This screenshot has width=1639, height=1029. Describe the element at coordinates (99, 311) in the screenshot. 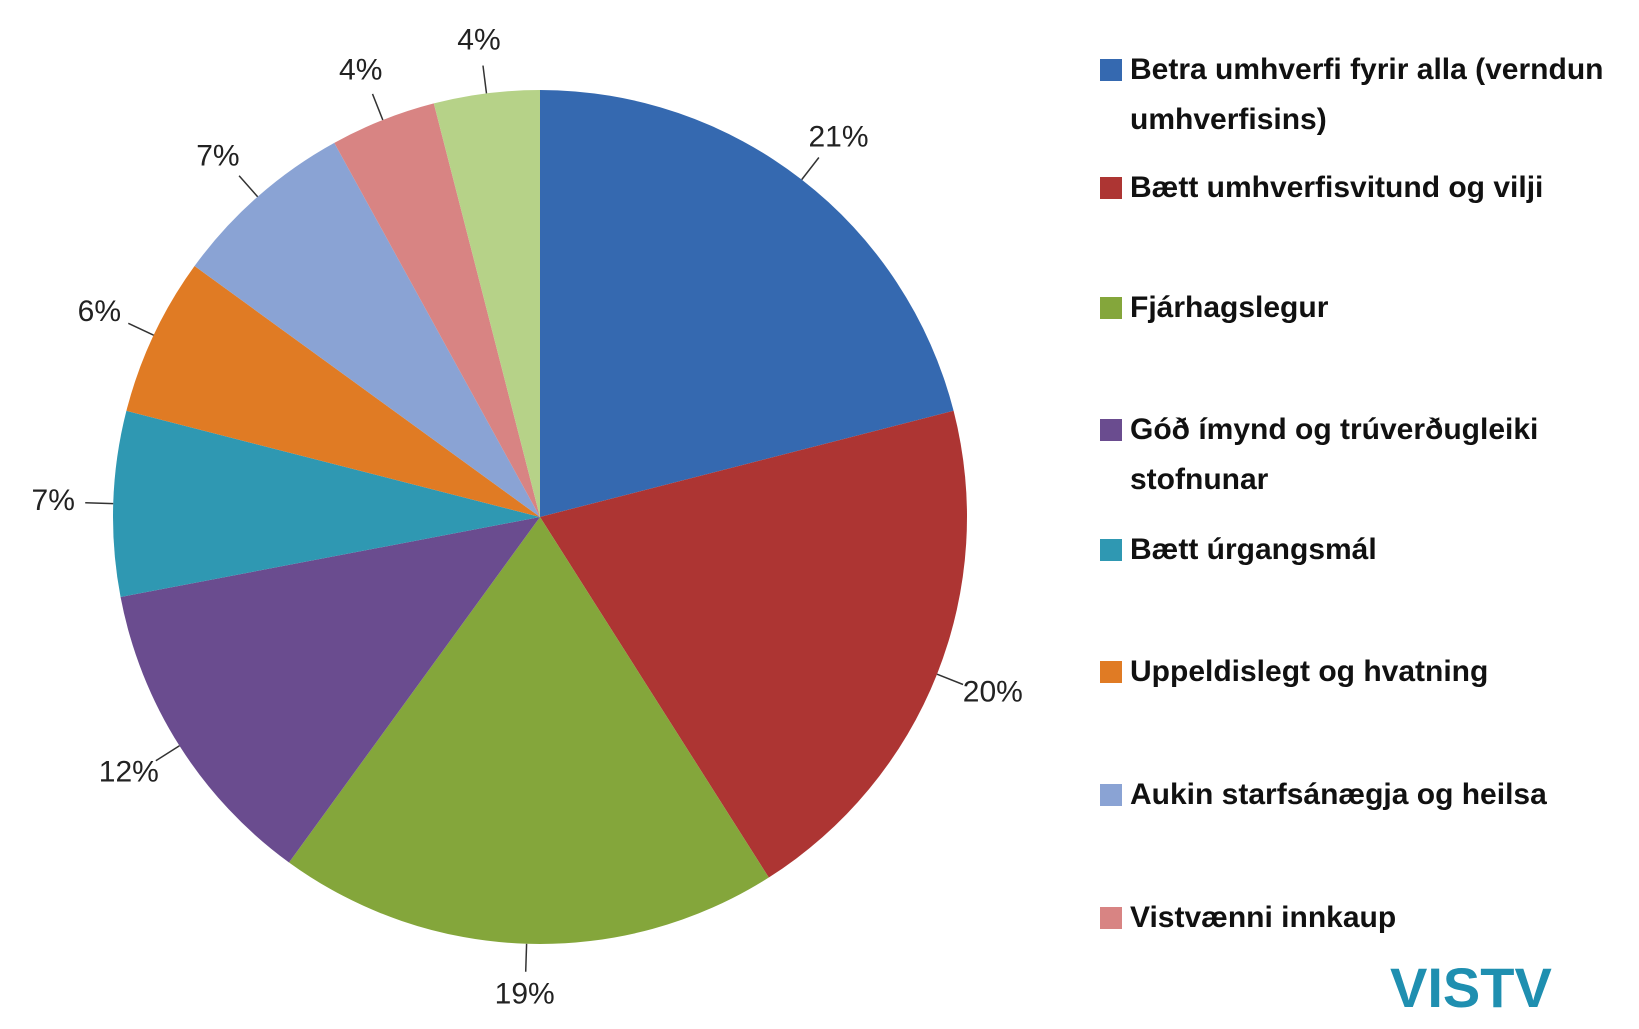

I see `data-label: 6%` at that location.